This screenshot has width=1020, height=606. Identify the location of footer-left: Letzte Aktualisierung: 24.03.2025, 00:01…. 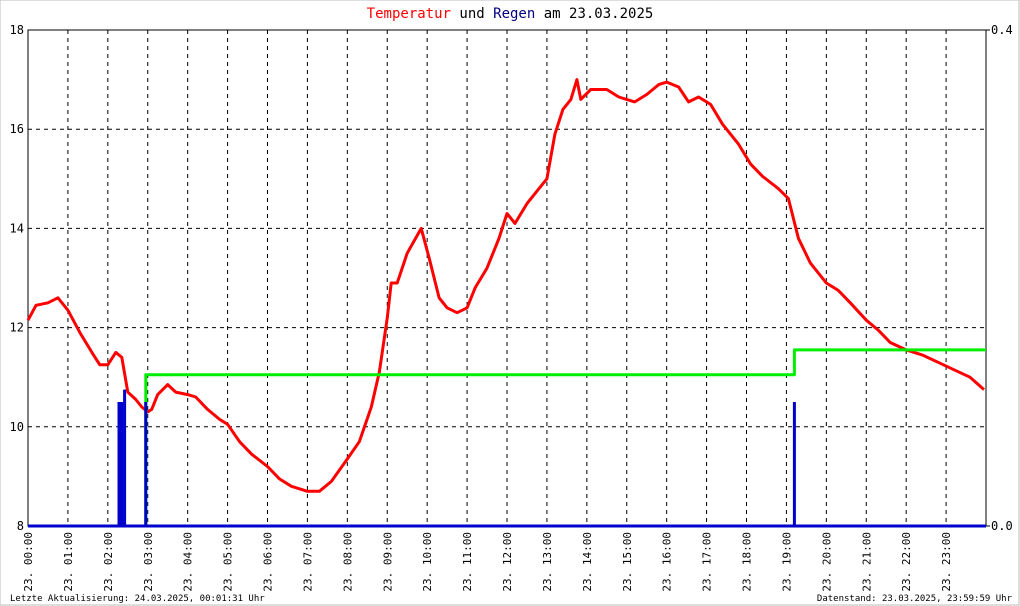
(137, 599).